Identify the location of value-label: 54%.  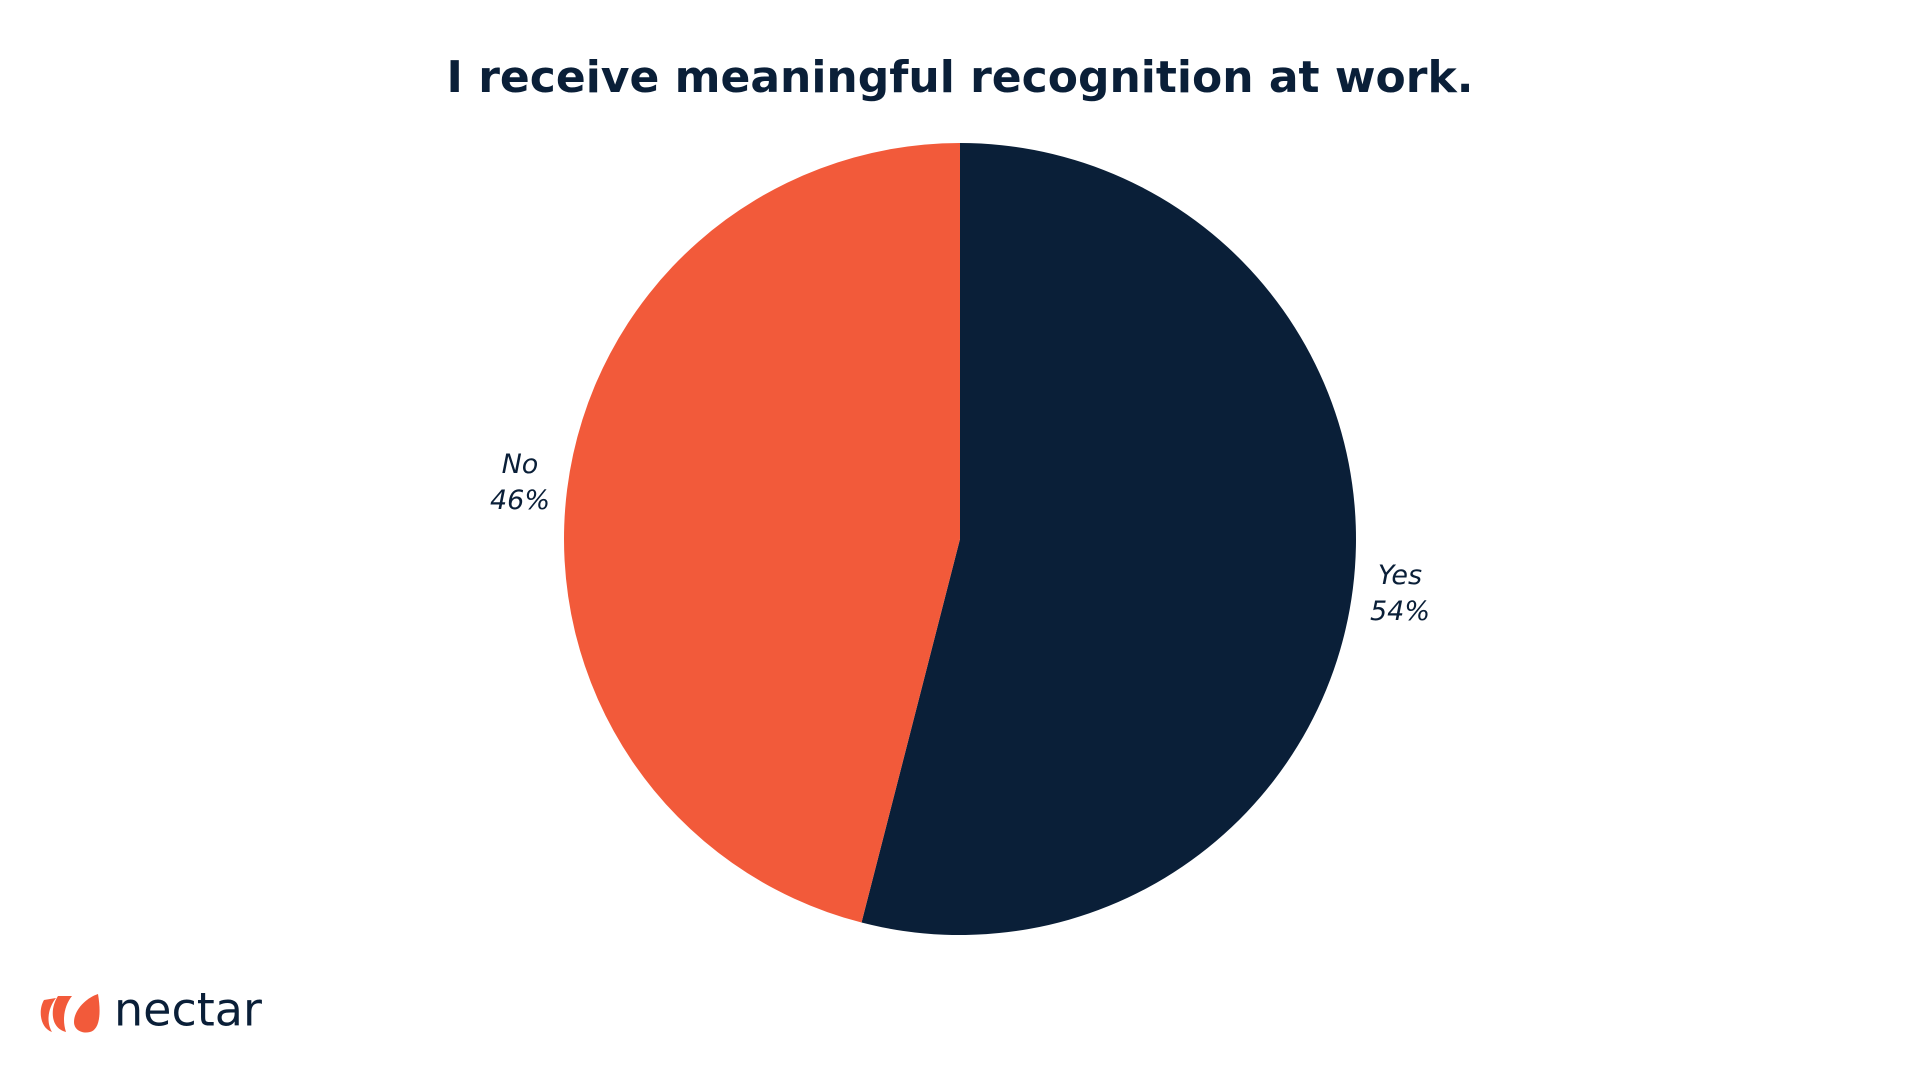
(1400, 611).